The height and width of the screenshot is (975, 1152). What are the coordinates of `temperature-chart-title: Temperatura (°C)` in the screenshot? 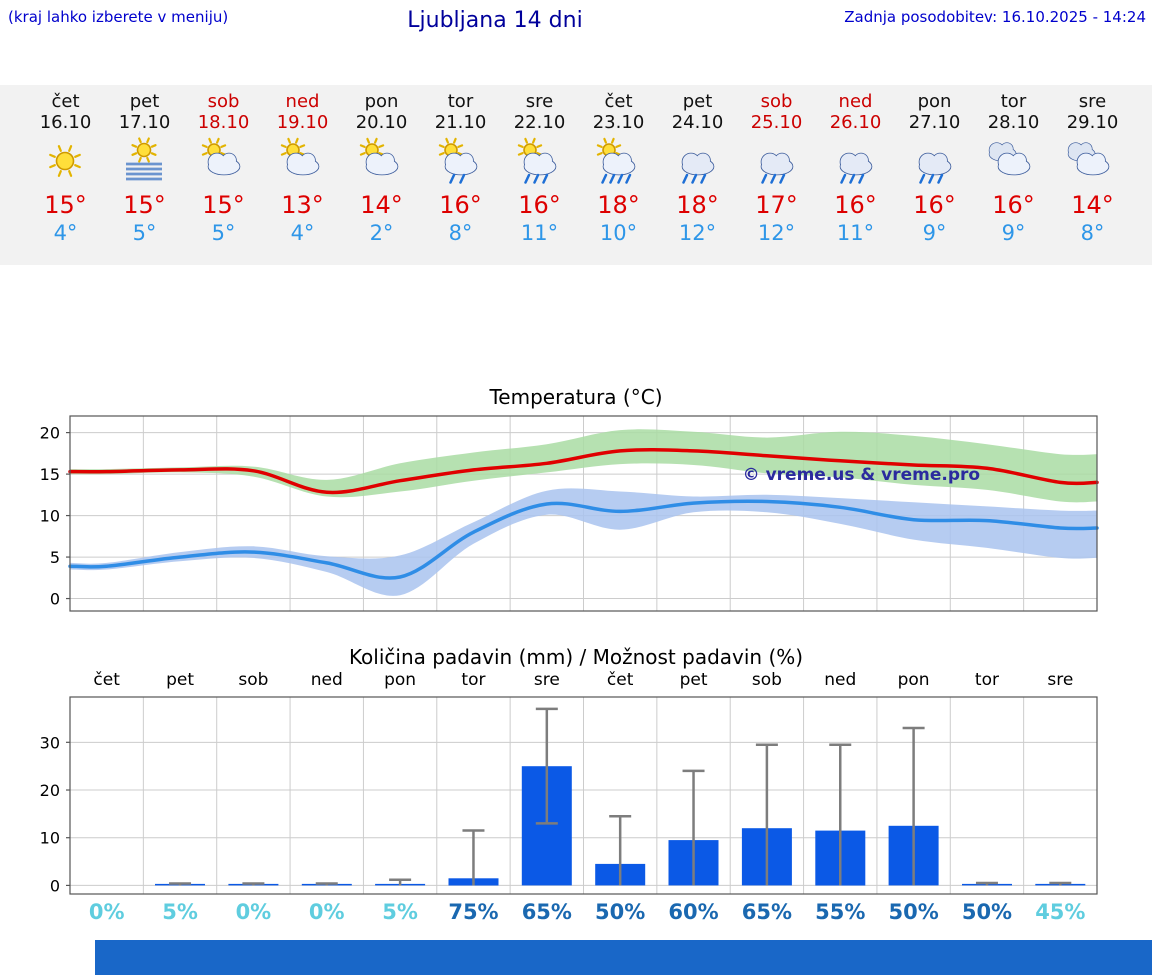 It's located at (576, 397).